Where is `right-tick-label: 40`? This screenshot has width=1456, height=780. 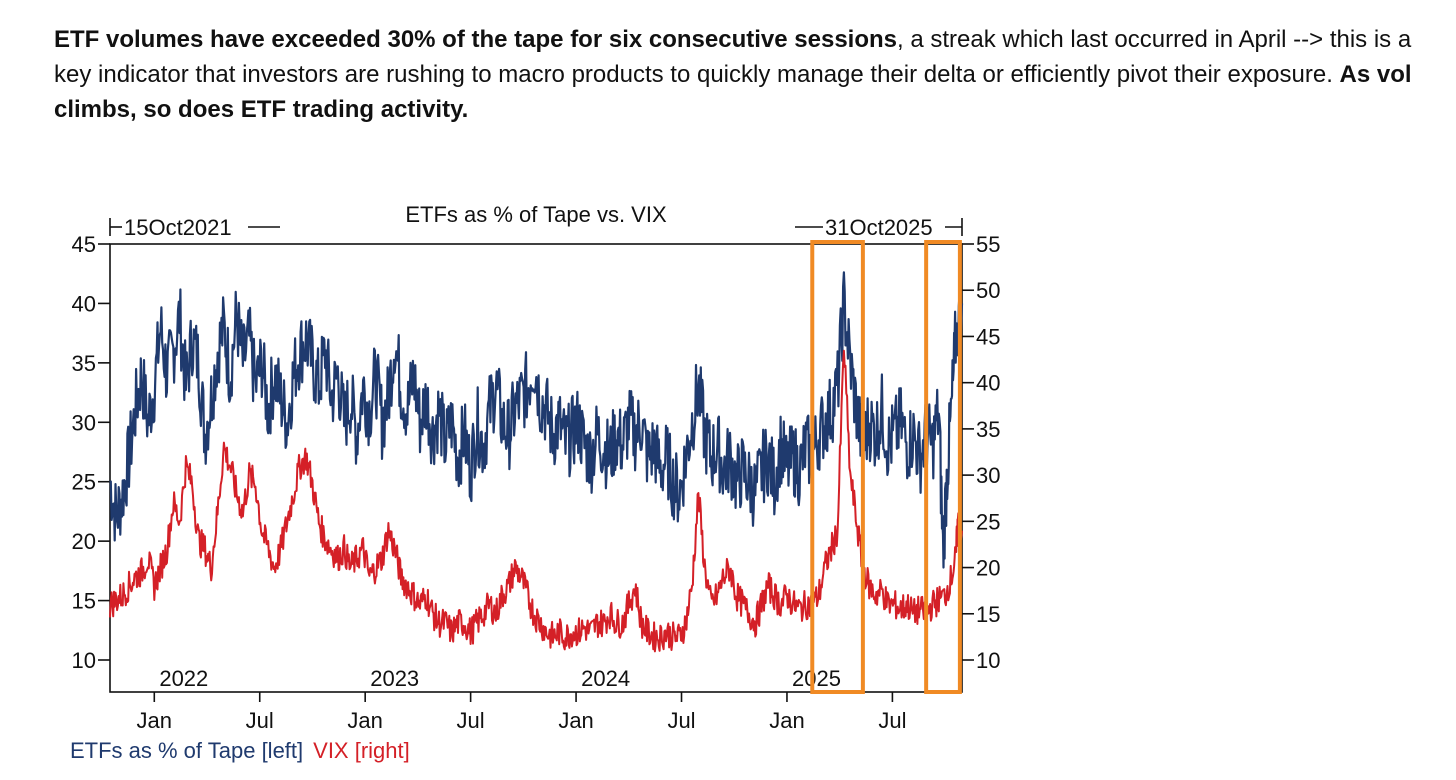 right-tick-label: 40 is located at coordinates (988, 383).